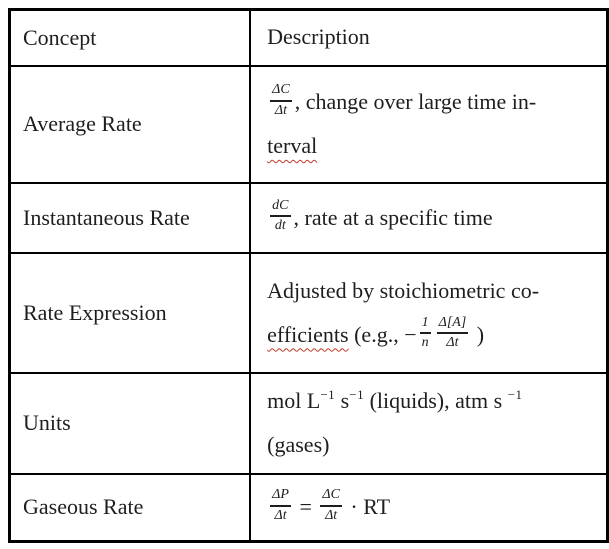  I want to click on fraction-denominator: dt, so click(280, 226).